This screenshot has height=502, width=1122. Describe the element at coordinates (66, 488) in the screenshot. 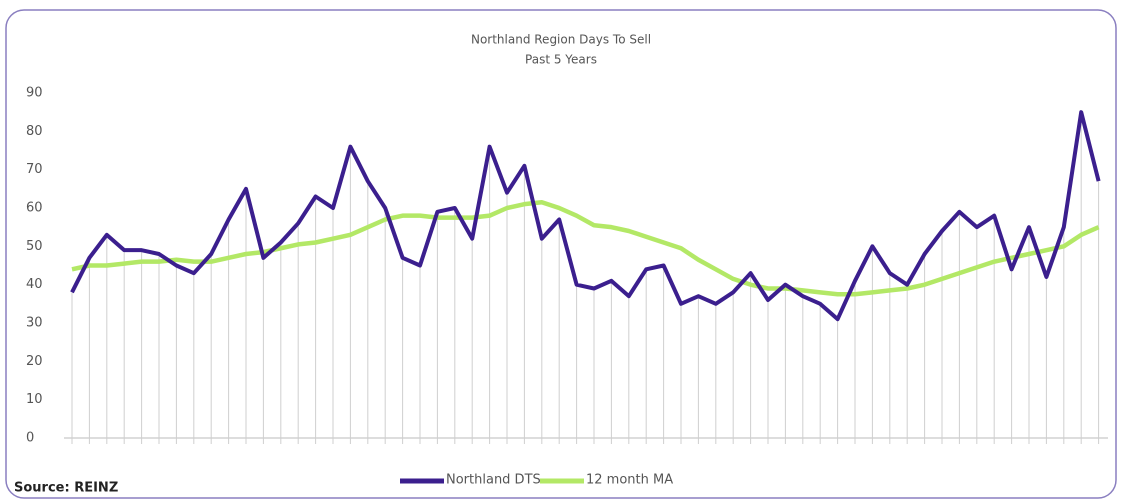

I see `source: Source: REINZ` at that location.